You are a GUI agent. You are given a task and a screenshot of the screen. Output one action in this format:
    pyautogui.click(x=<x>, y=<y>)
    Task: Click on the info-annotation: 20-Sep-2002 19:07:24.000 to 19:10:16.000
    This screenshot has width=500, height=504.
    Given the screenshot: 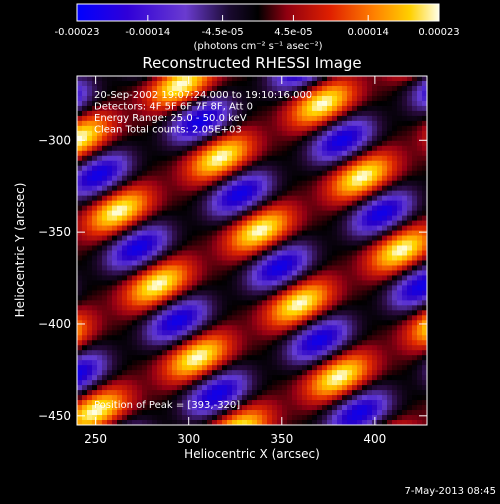 What is the action you would take?
    pyautogui.click(x=203, y=95)
    